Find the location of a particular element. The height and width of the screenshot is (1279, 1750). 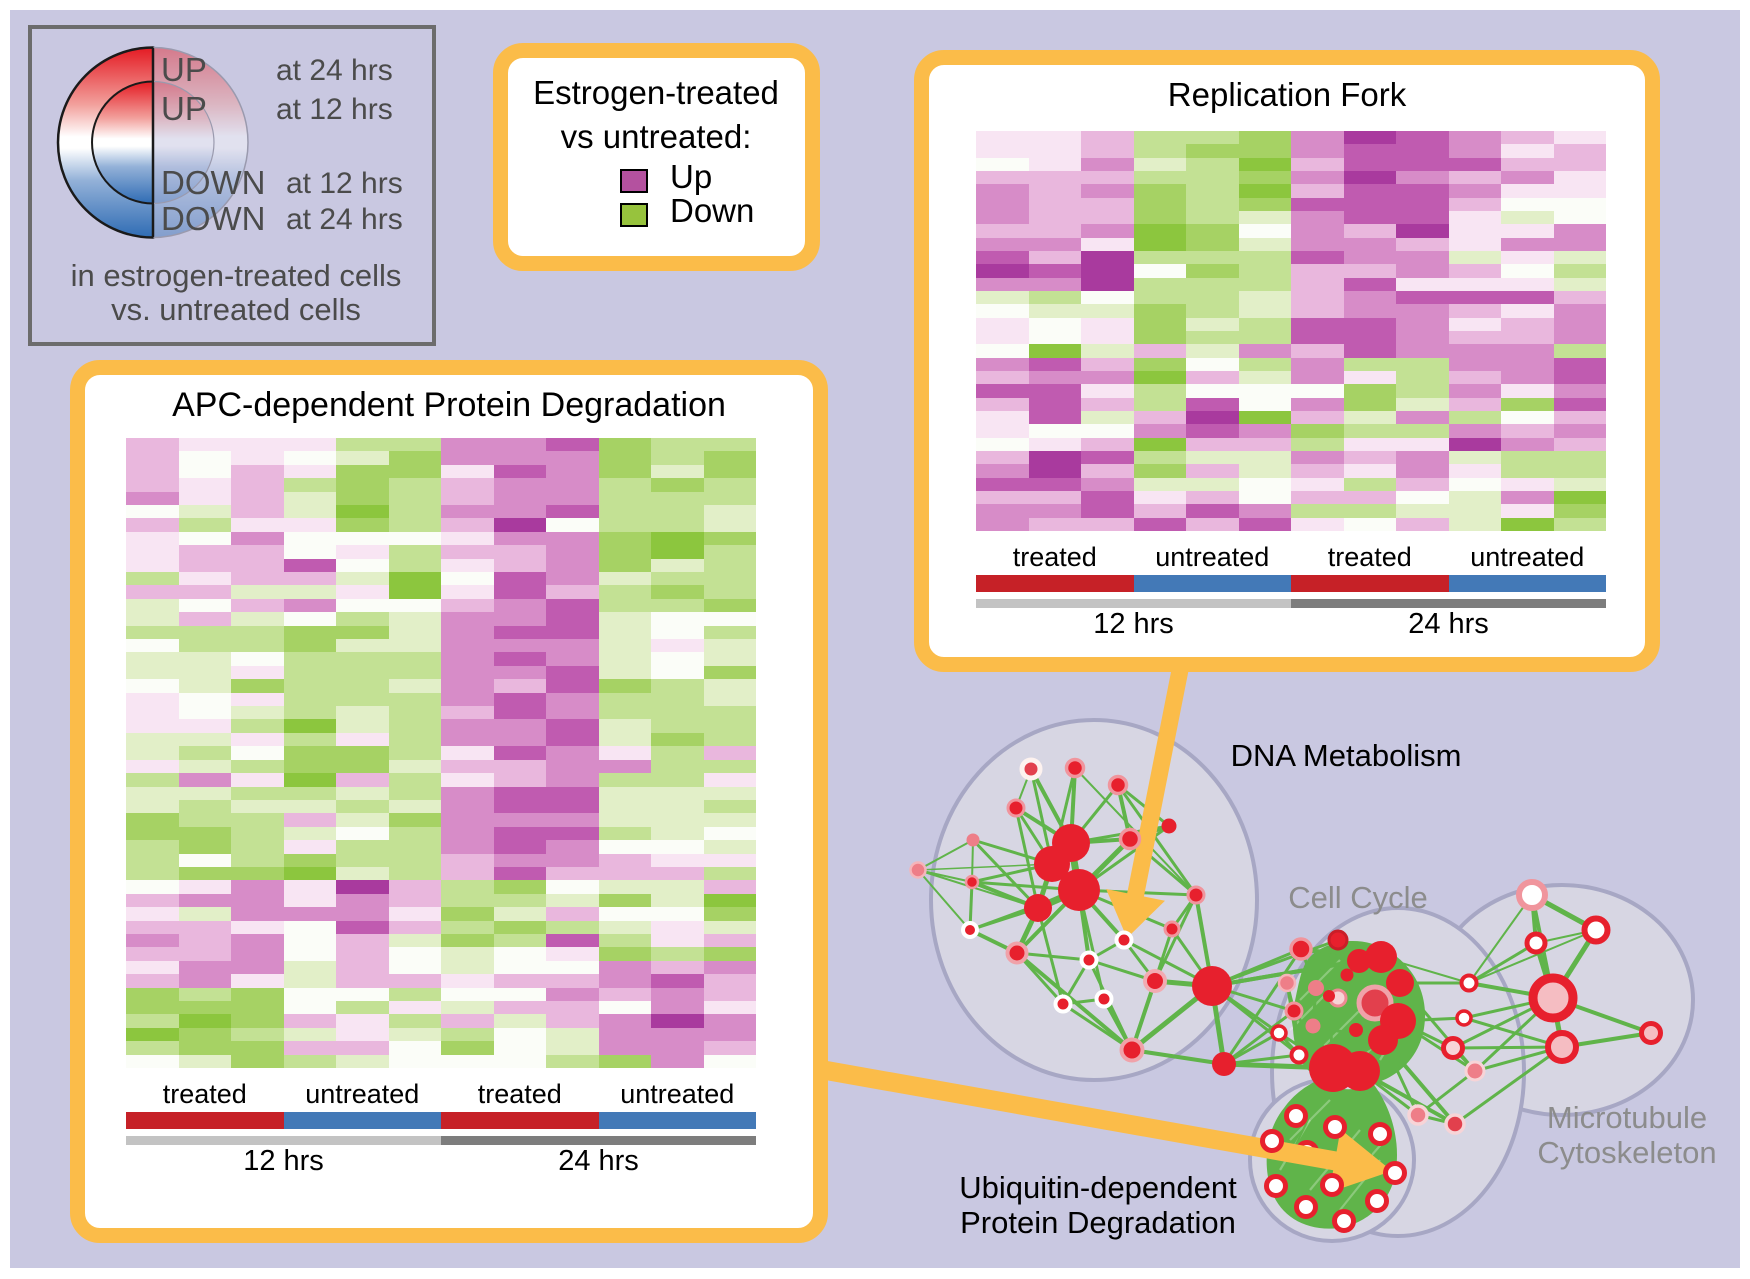

updown-legend-title-2: vs untreated: is located at coordinates (656, 136).